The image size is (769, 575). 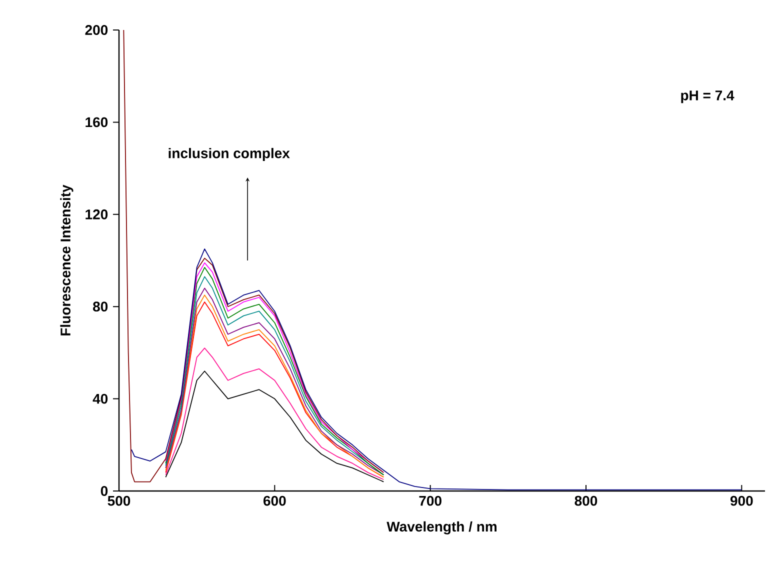 I want to click on y-tick-label: 0, so click(x=104, y=491).